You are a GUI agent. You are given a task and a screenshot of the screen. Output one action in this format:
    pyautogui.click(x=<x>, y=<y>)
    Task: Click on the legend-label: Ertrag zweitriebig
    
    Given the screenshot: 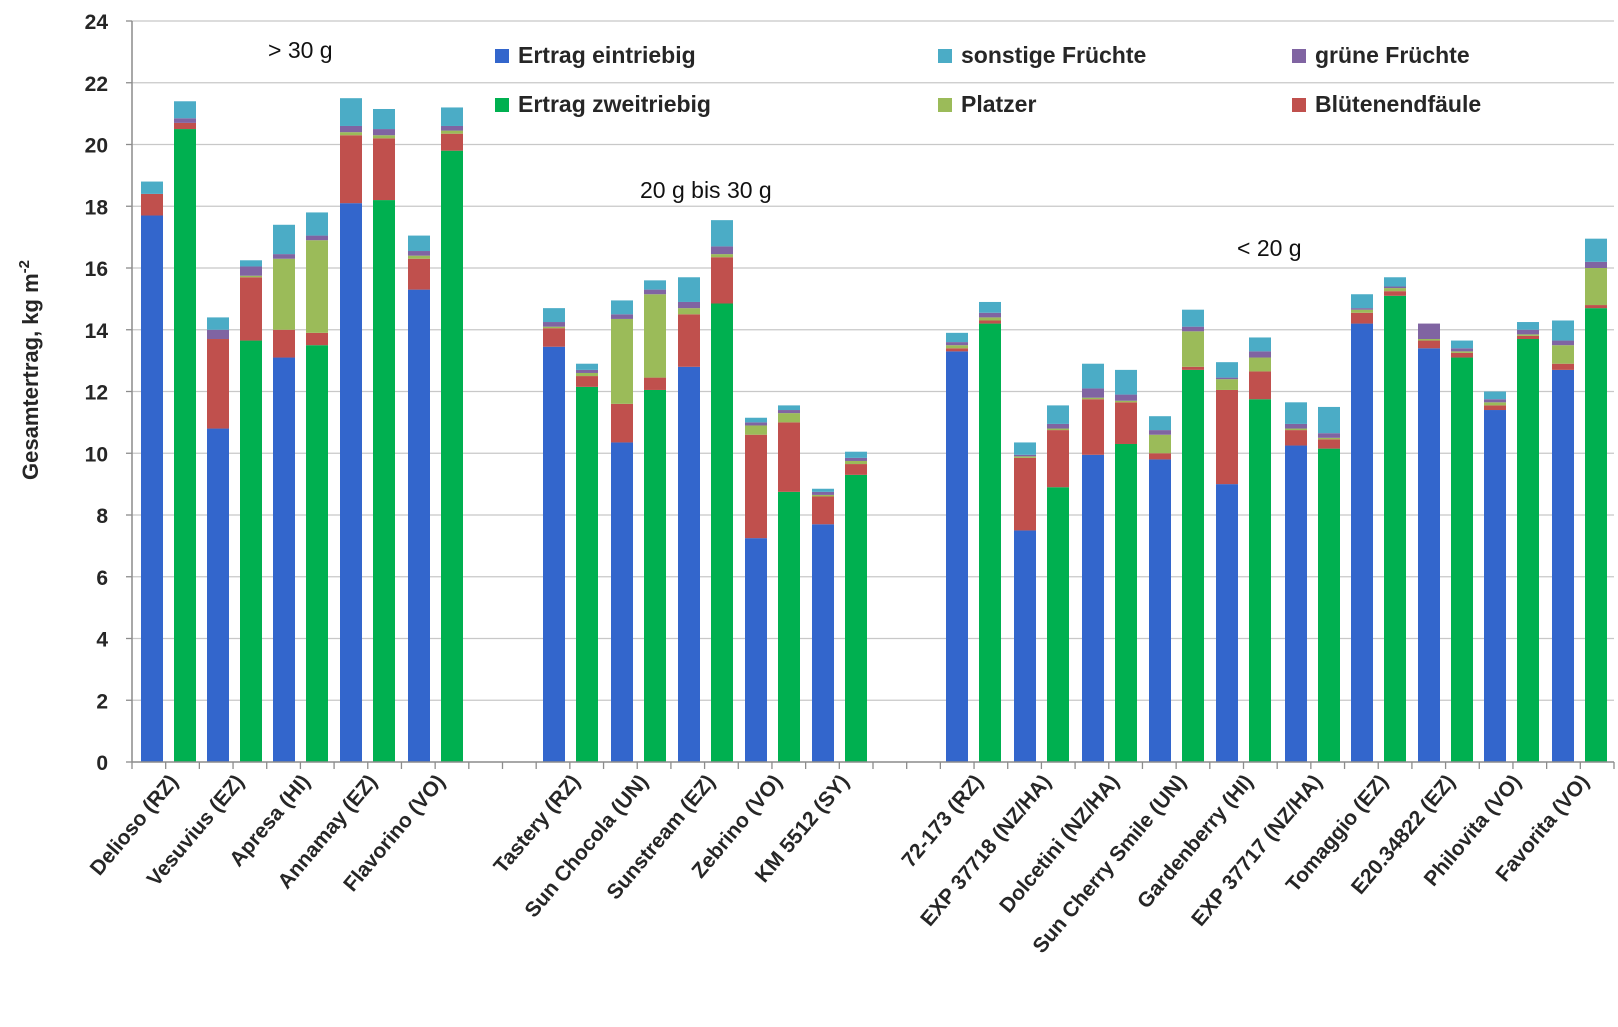 What is the action you would take?
    pyautogui.click(x=614, y=104)
    